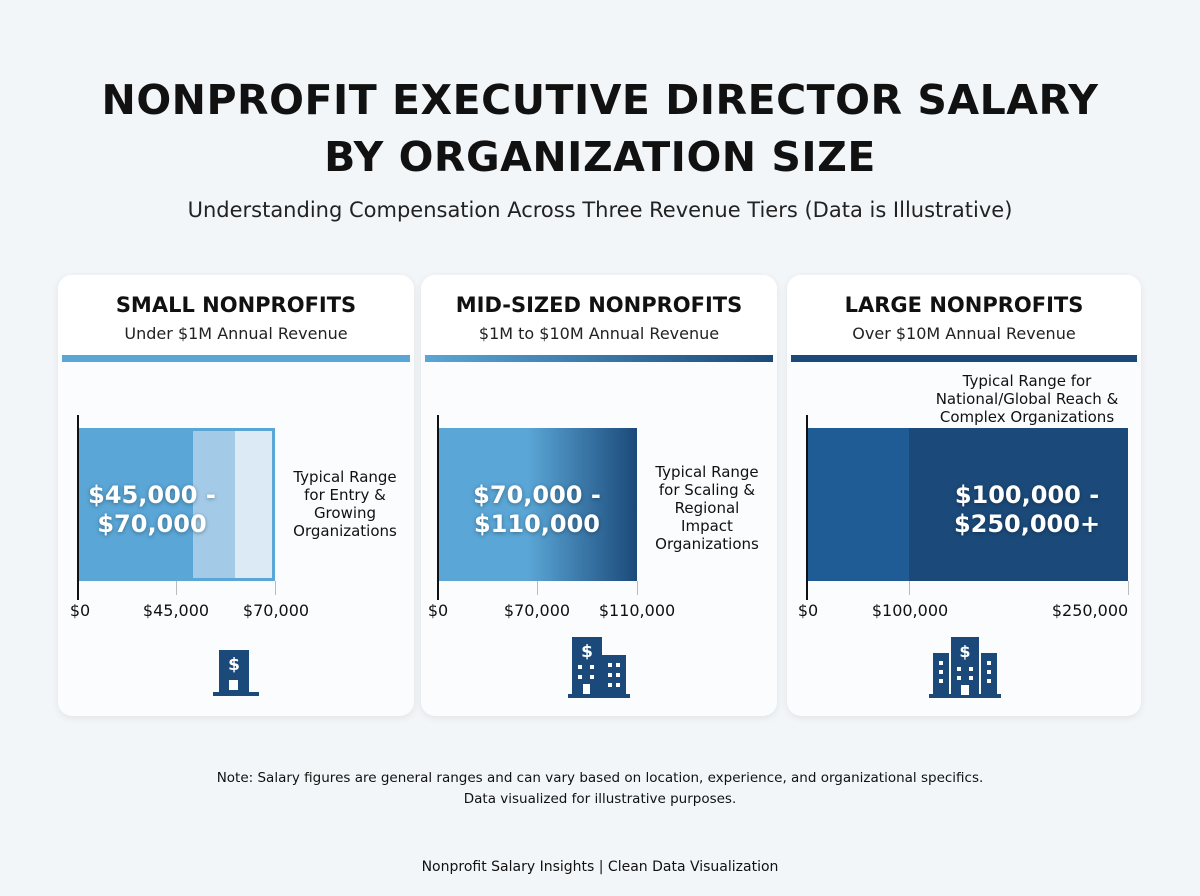 This screenshot has width=1200, height=896. I want to click on range-label-line: $70,000, so click(152, 524).